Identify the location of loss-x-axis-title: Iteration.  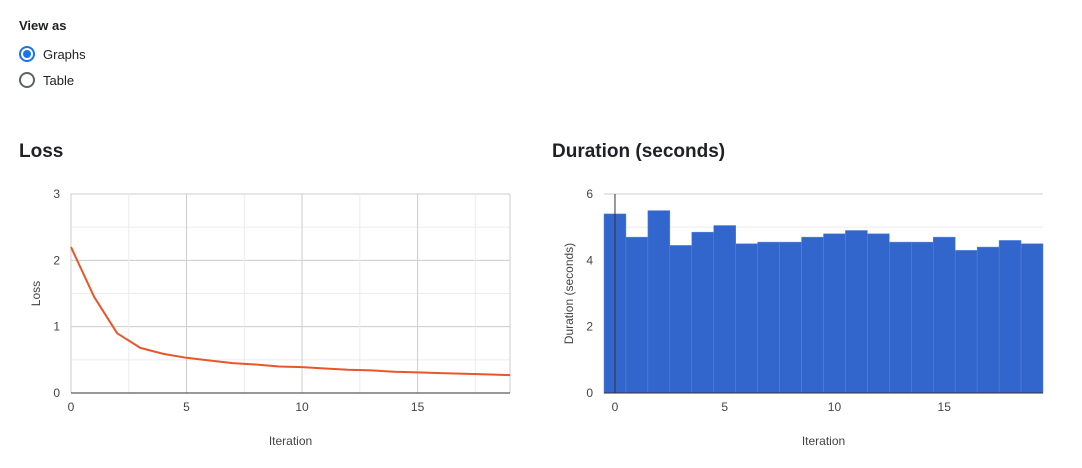
(290, 441).